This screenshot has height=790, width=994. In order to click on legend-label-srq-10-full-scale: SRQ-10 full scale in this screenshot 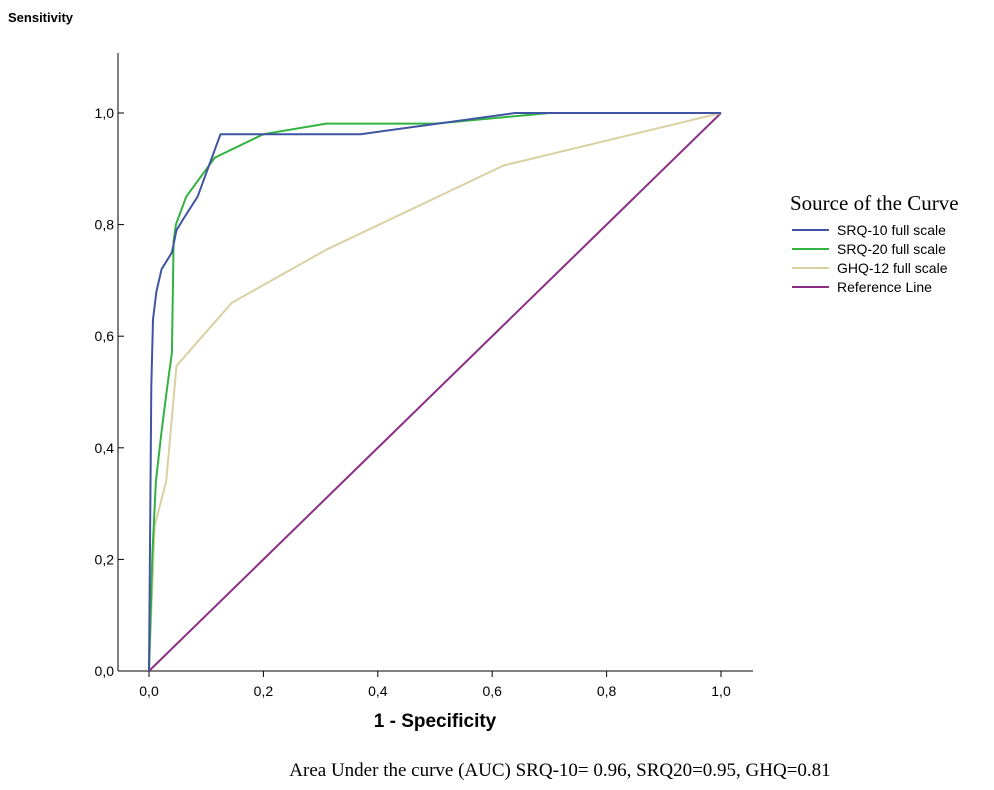, I will do `click(891, 230)`.